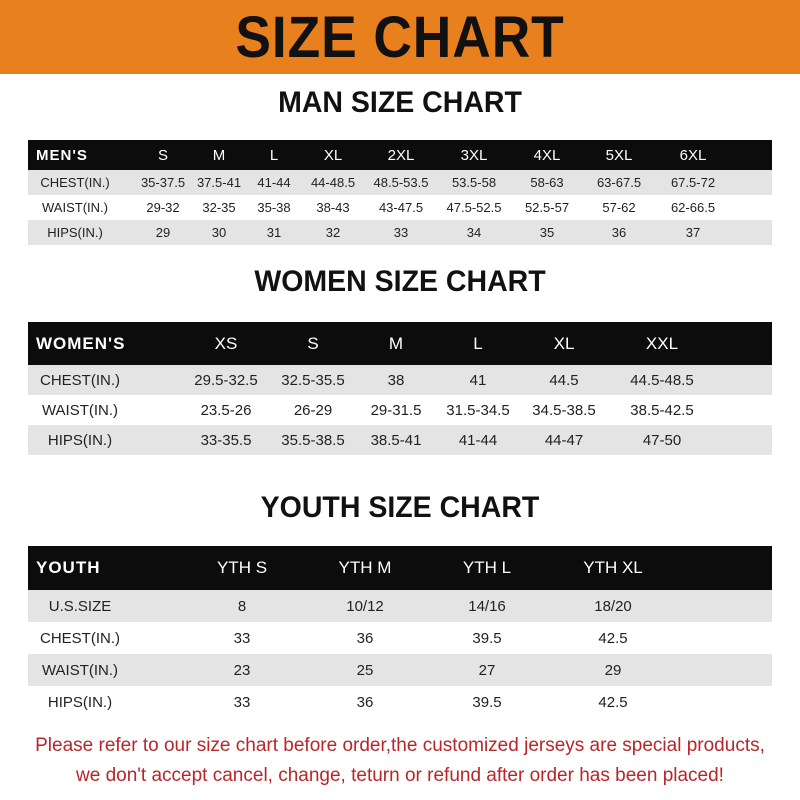 The image size is (800, 800). I want to click on table-cell: 35.5-38.5, so click(313, 440).